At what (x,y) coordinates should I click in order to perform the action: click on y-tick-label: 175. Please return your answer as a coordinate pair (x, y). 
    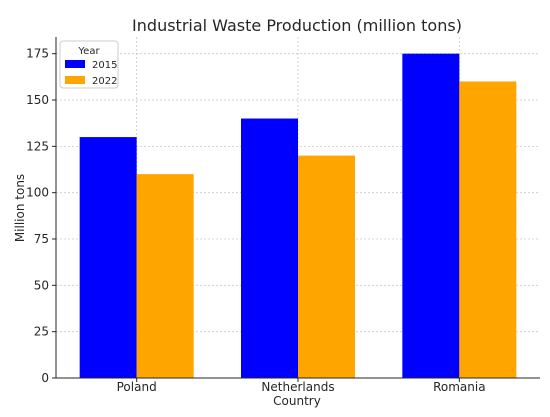
    Looking at the image, I should click on (37, 54).